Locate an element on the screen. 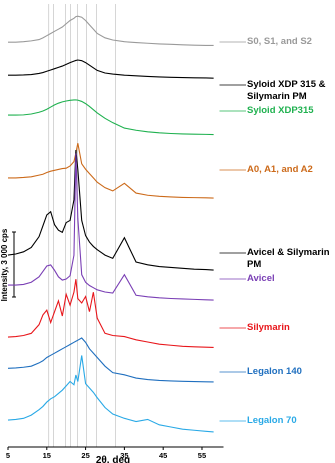 The image size is (335, 463). series-label: Avicel is located at coordinates (261, 278).